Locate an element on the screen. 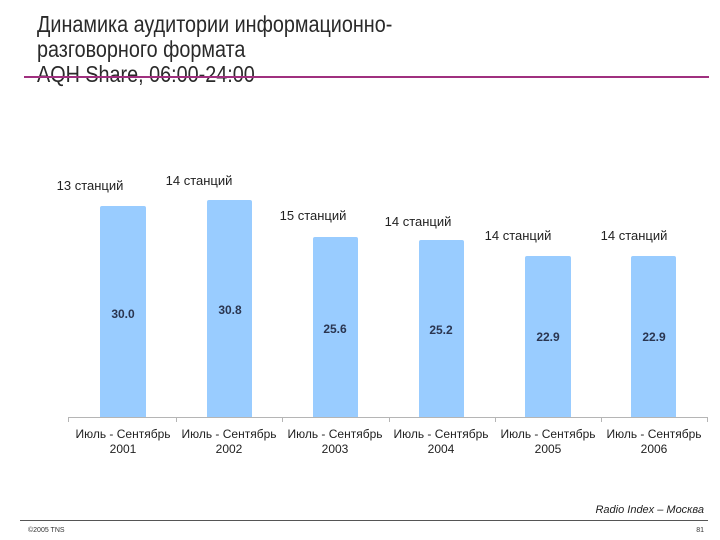 The image size is (720, 540). title-line-1: Динамика аудитории информационно- is located at coordinates (215, 24).